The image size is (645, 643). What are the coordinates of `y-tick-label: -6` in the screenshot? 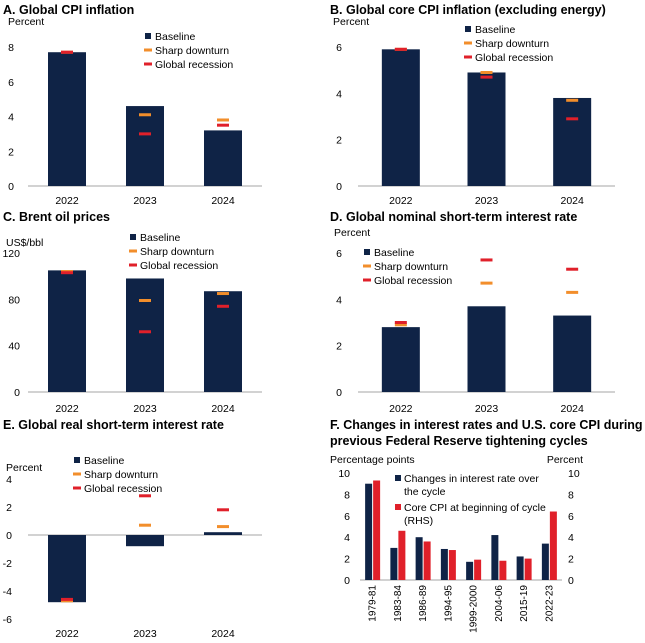 It's located at (7, 620).